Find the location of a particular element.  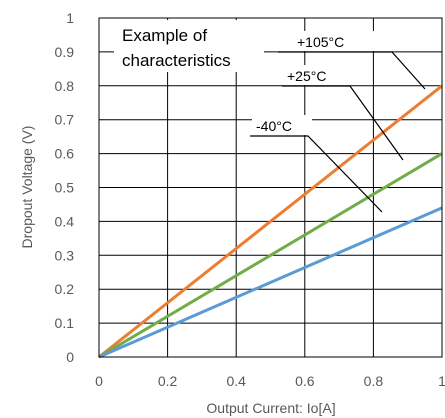

y-tick-label: 0.8 is located at coordinates (65, 86).